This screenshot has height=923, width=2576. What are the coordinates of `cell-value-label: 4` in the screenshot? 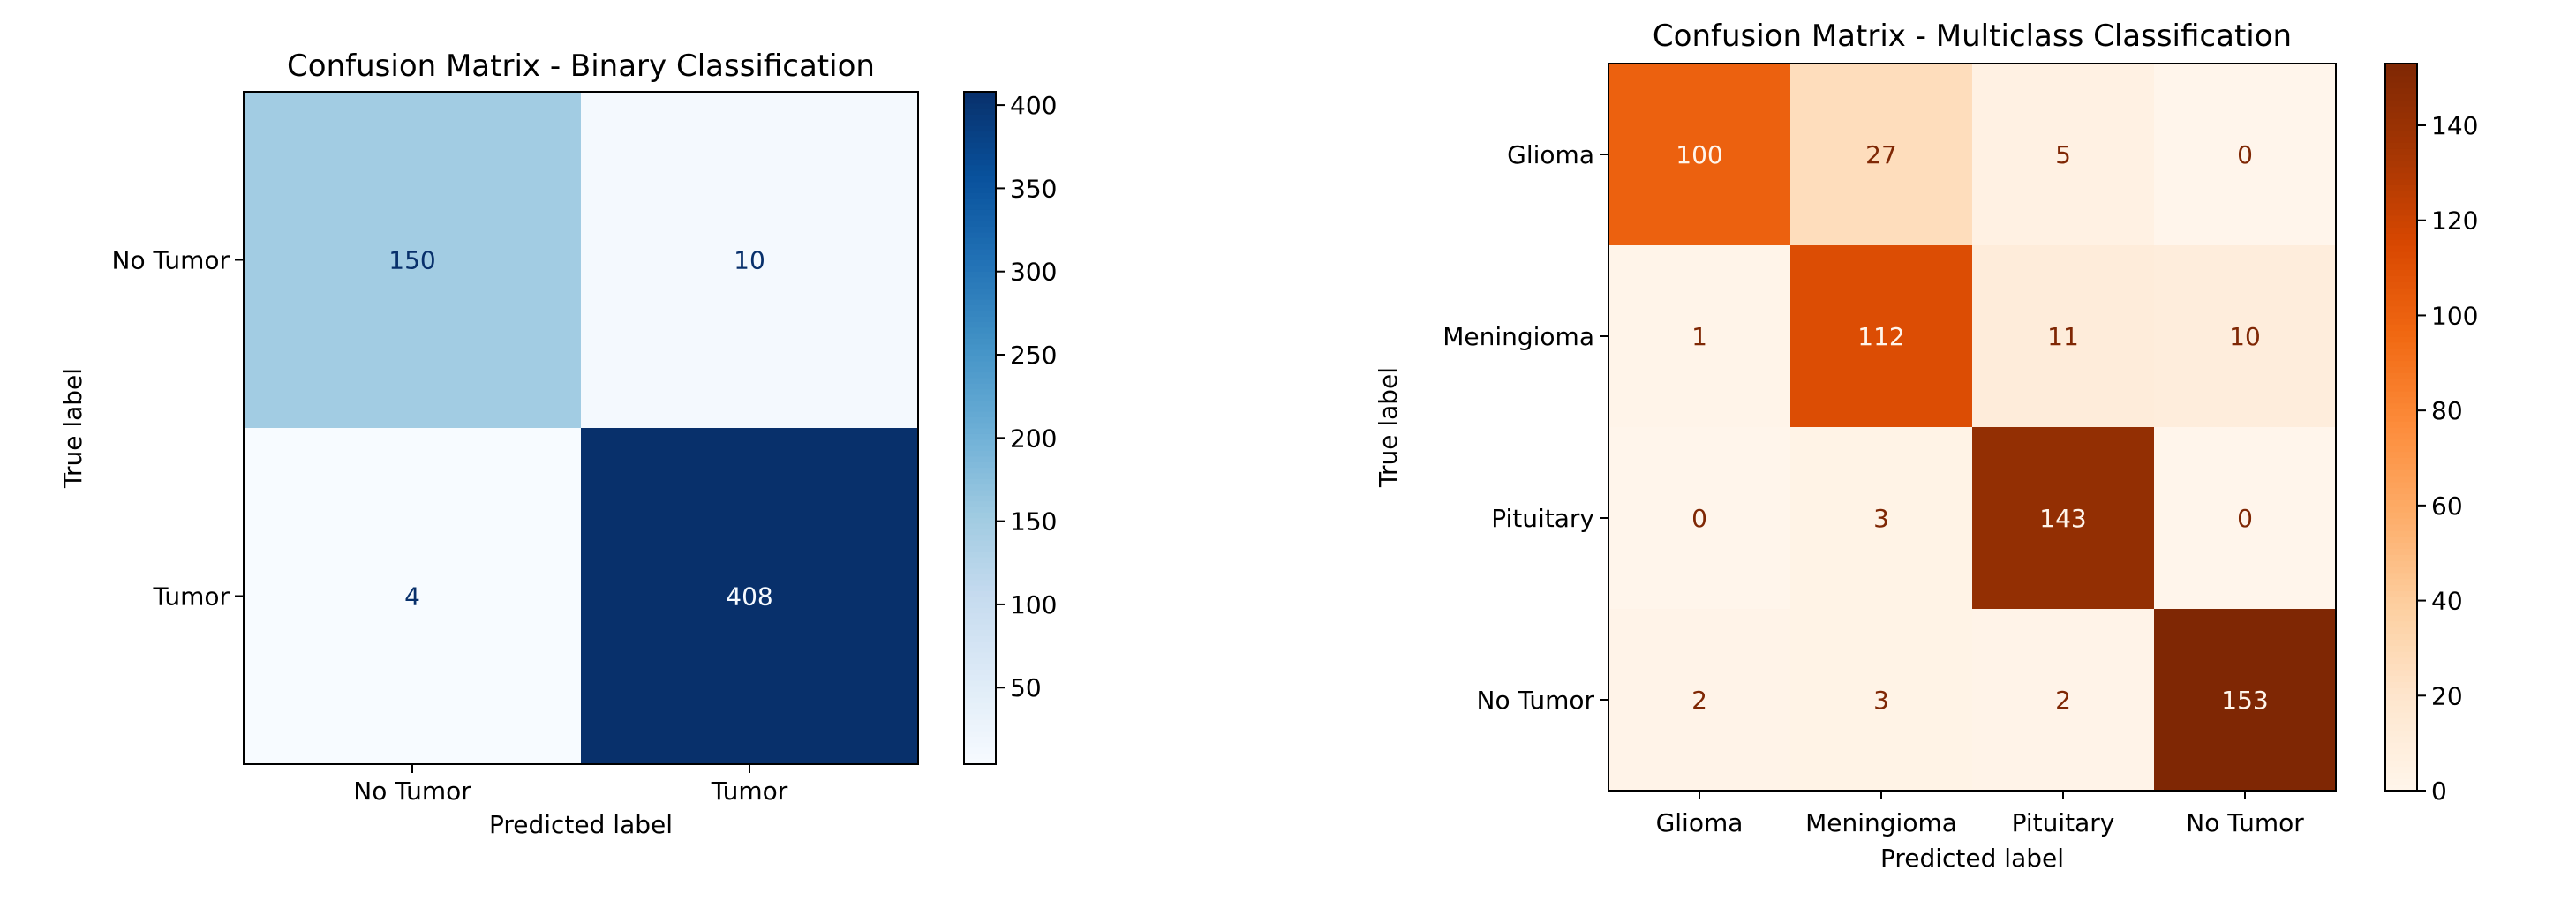 It's located at (412, 597).